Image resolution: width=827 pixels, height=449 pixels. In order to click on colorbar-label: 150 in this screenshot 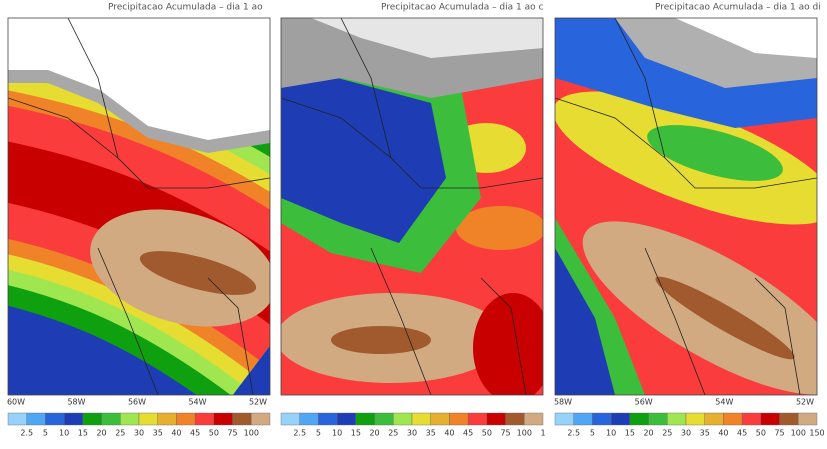, I will do `click(816, 433)`.